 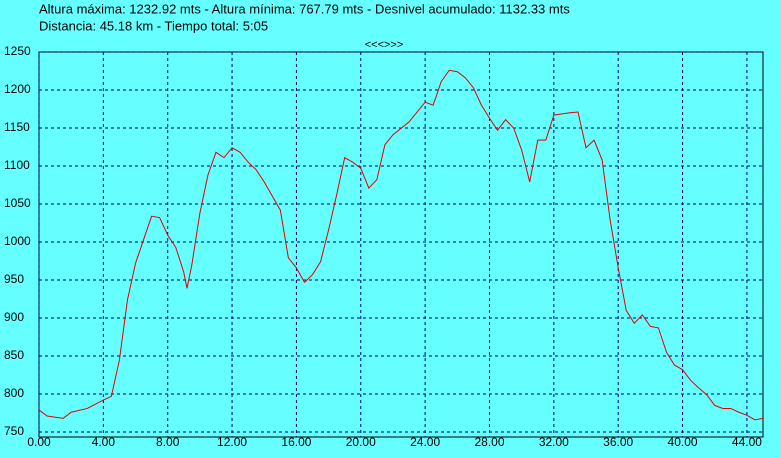 I want to click on y-tick-label: 1000, so click(x=17, y=241).